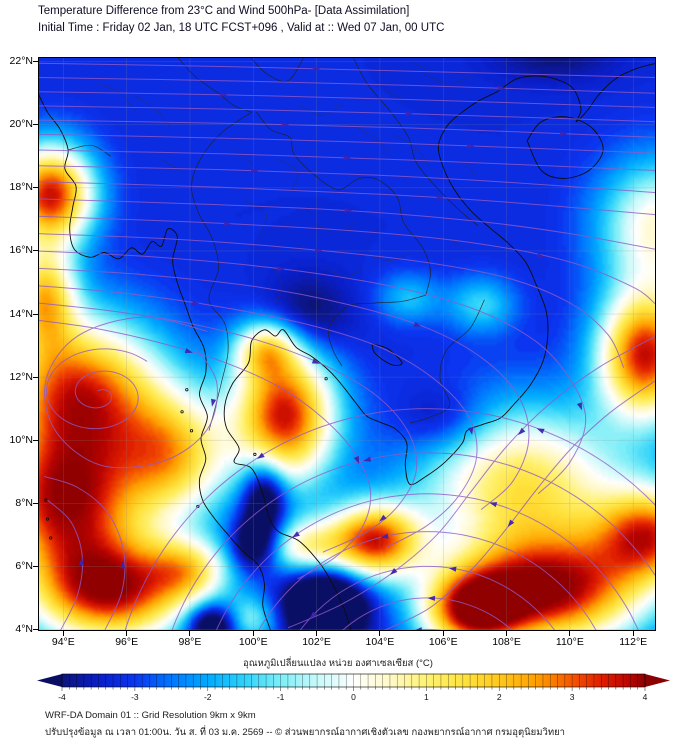 The width and height of the screenshot is (676, 756). Describe the element at coordinates (21, 250) in the screenshot. I see `lat-tick-label: 16°N` at that location.